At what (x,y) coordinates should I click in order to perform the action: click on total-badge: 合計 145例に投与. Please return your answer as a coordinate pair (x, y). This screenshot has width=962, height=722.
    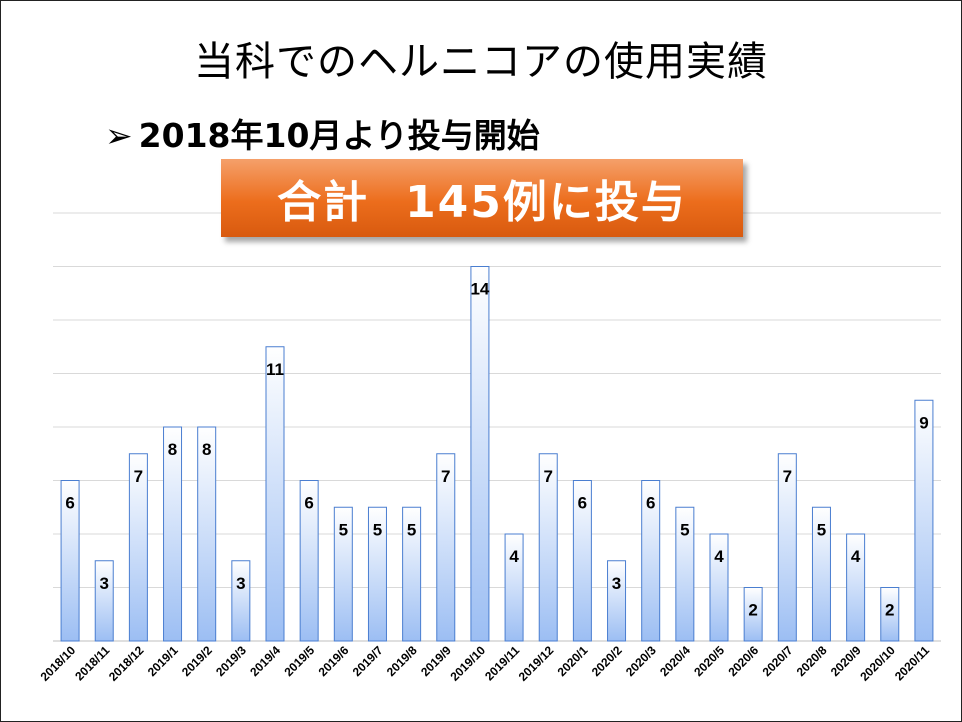
    Looking at the image, I should click on (482, 198).